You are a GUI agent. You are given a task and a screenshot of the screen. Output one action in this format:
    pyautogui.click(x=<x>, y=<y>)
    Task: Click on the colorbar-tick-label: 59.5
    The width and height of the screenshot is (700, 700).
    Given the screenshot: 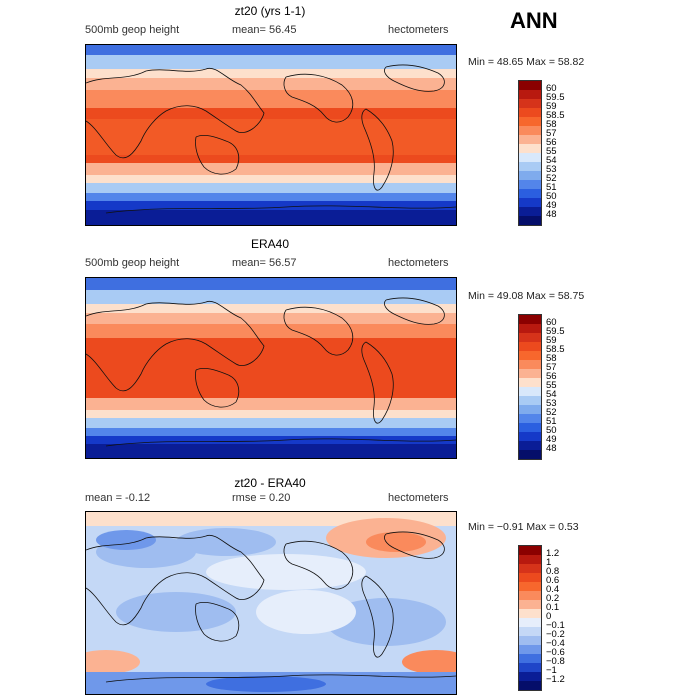 What is the action you would take?
    pyautogui.click(x=555, y=331)
    